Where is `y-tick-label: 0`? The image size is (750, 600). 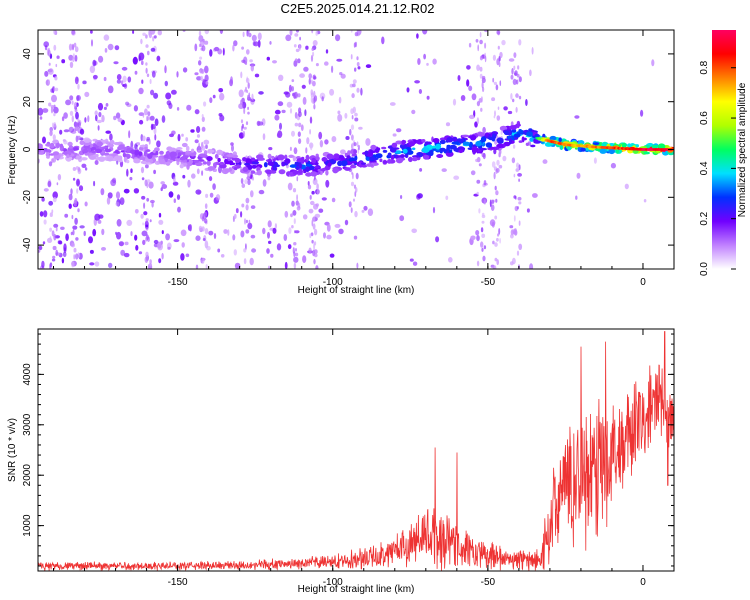 y-tick-label: 0 is located at coordinates (27, 149).